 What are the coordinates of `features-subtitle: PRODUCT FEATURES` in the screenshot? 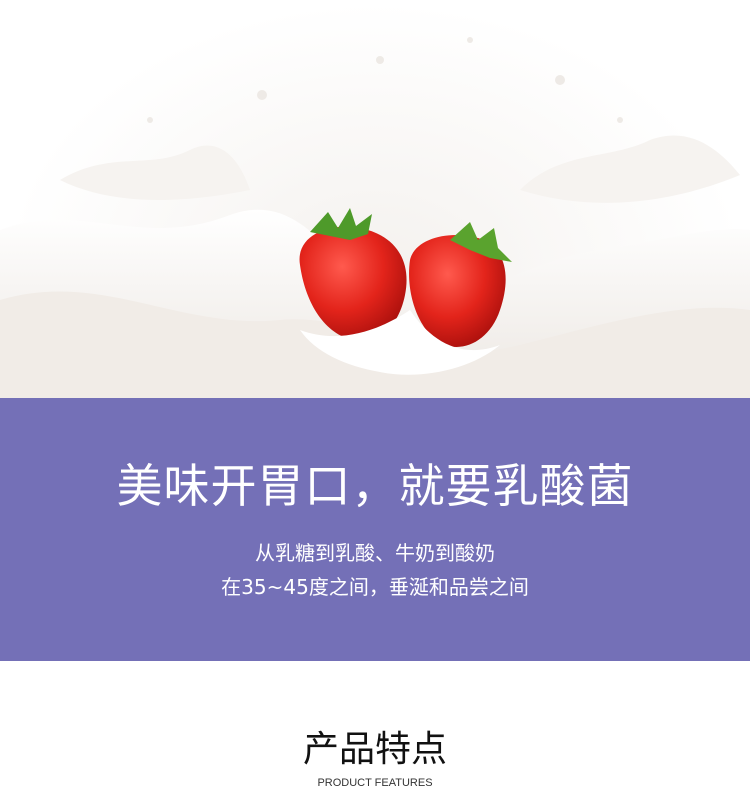 It's located at (375, 783).